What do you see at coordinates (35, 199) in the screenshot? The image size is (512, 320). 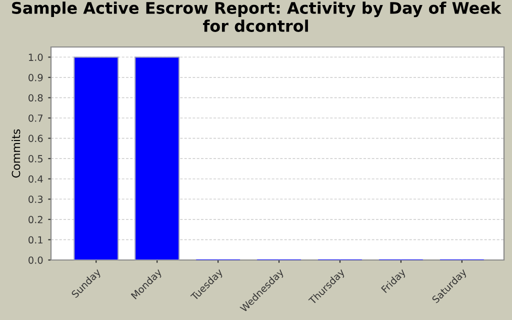 I see `y-tick-label: 0.3` at bounding box center [35, 199].